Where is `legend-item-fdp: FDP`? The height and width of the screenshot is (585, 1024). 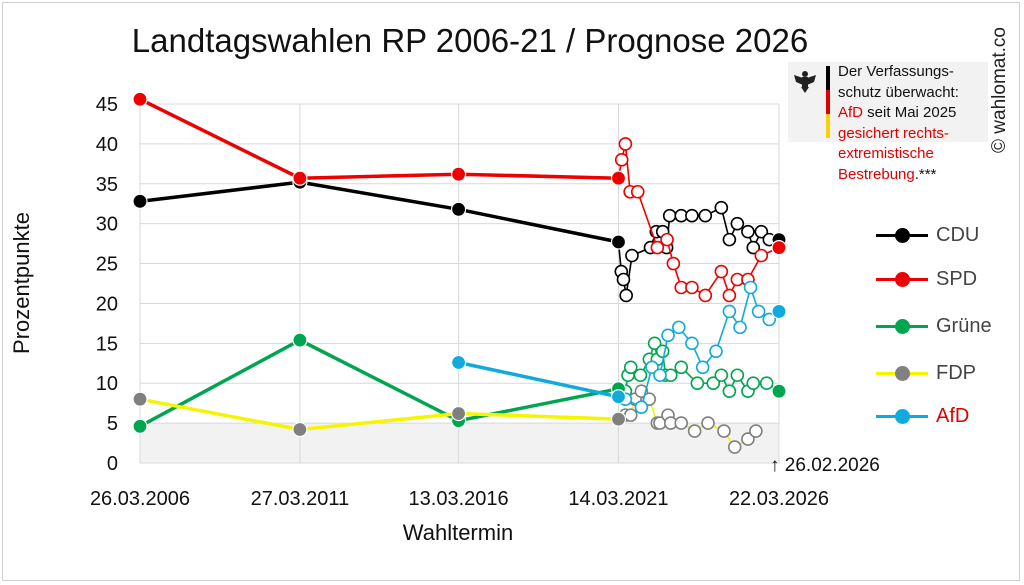 legend-item-fdp: FDP is located at coordinates (946, 373).